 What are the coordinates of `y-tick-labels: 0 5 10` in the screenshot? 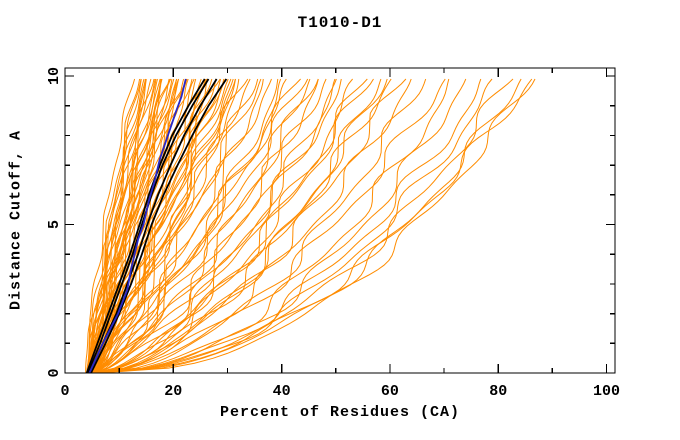 It's located at (54, 222).